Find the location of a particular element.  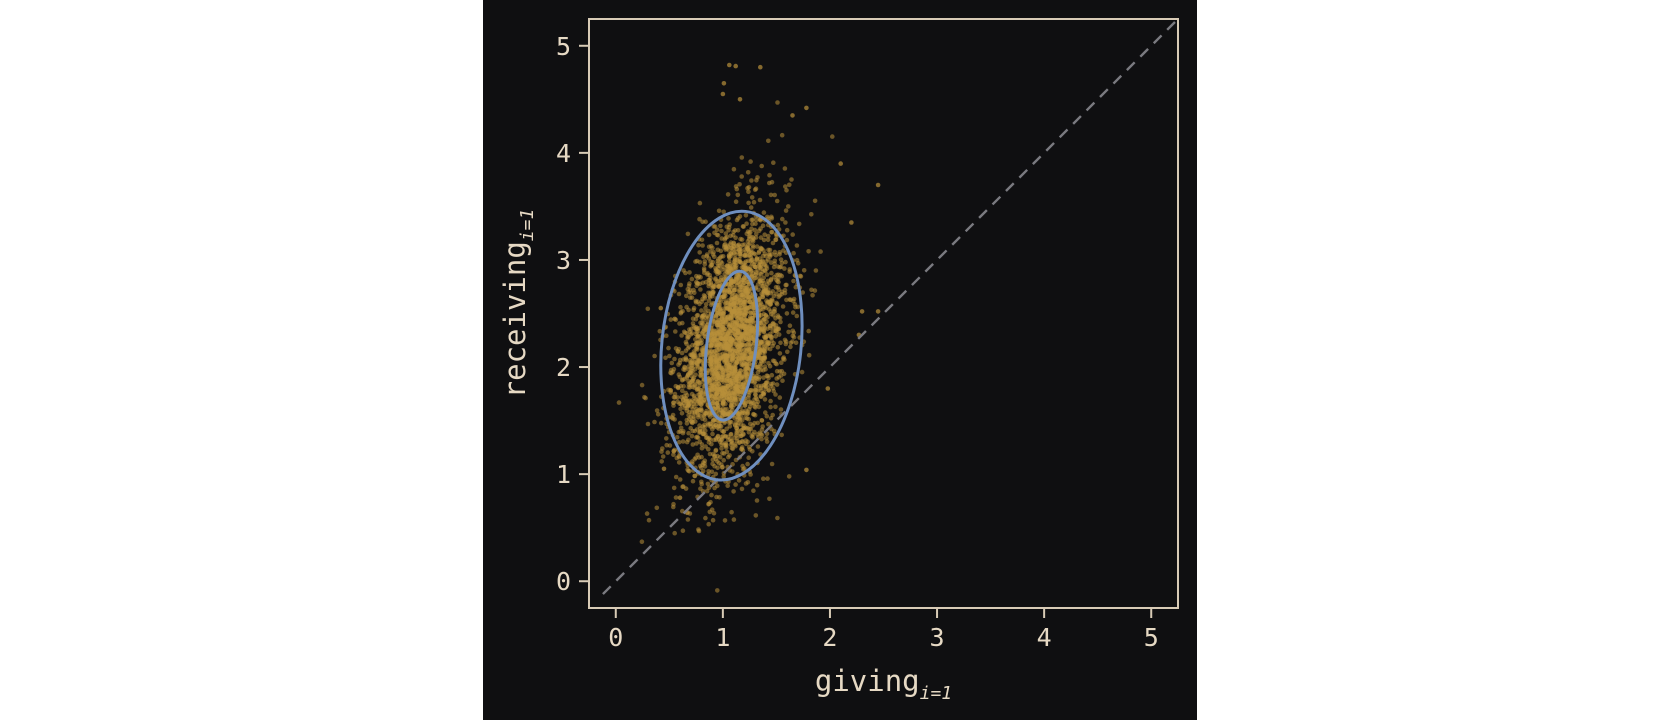

y-tick-label: 3 is located at coordinates (563, 260).